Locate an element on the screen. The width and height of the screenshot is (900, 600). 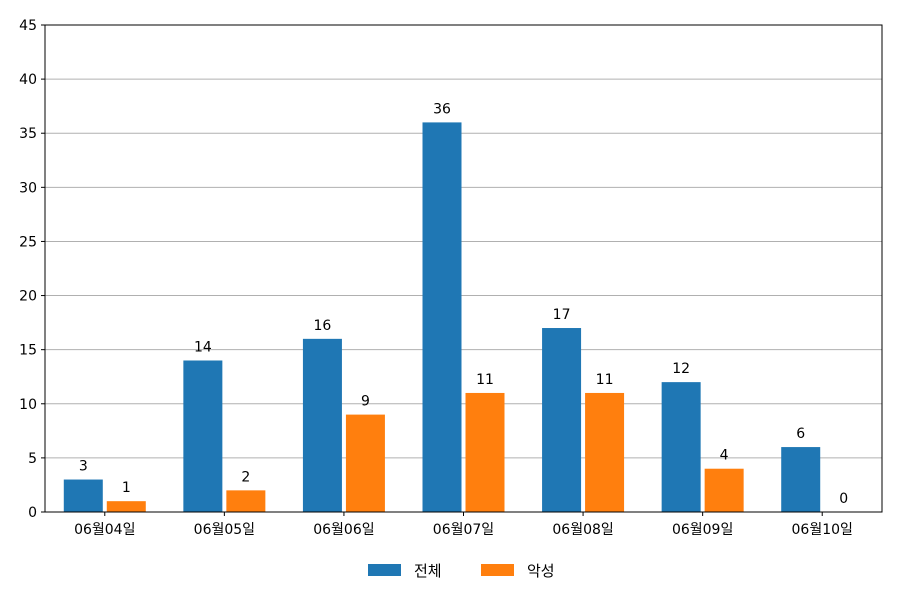
y-tick-label: 20 is located at coordinates (28, 297).